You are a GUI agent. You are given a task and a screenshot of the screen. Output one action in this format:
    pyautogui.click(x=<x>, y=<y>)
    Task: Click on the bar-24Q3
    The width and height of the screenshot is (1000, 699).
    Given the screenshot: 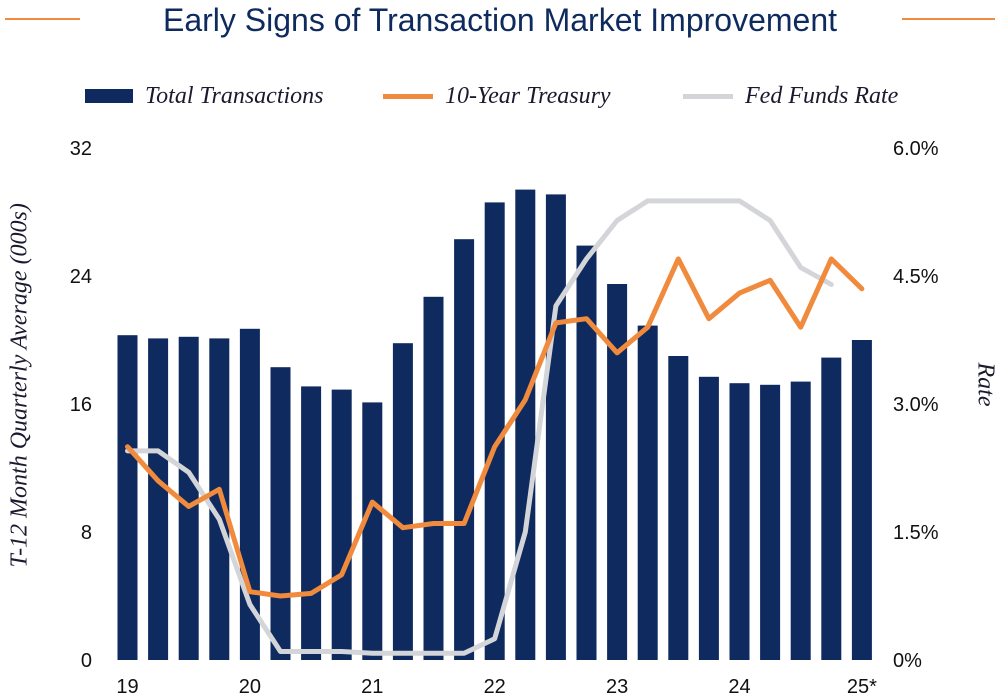 What is the action you would take?
    pyautogui.click(x=800, y=520)
    